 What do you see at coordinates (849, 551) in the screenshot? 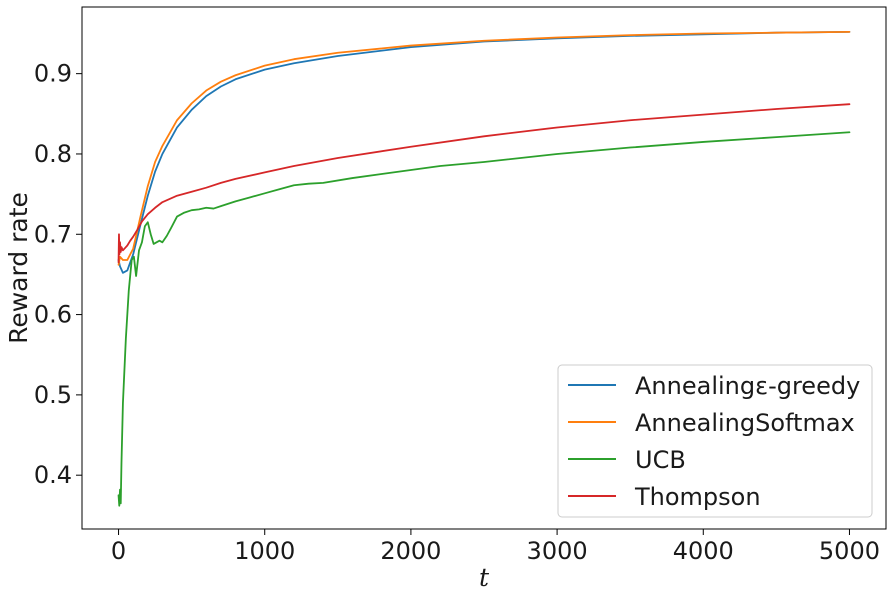
I see `x-tick-label: 5000` at bounding box center [849, 551].